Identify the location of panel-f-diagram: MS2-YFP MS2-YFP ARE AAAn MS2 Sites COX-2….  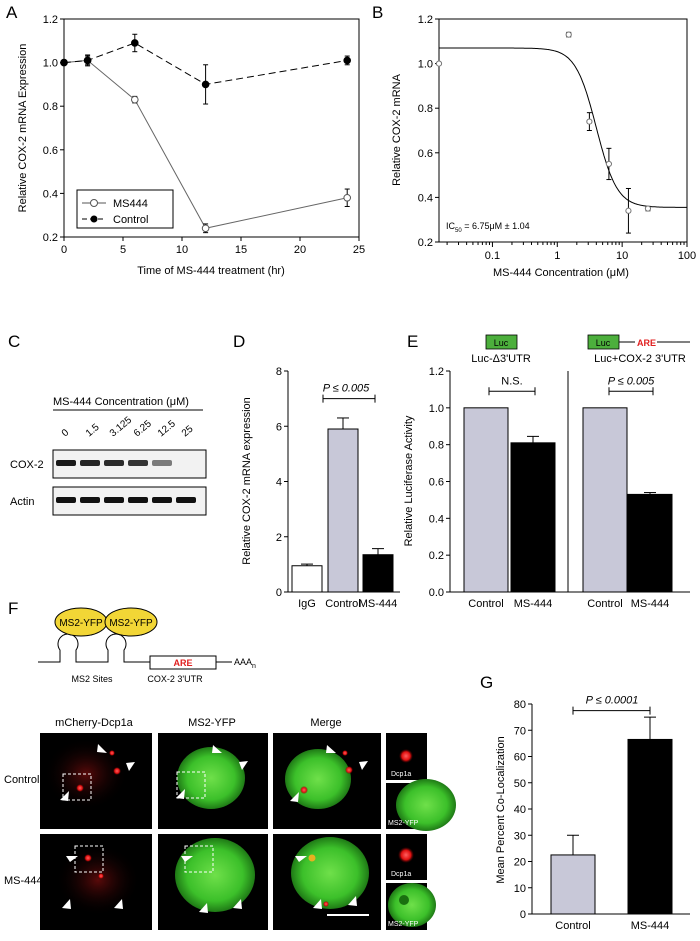
(147, 645).